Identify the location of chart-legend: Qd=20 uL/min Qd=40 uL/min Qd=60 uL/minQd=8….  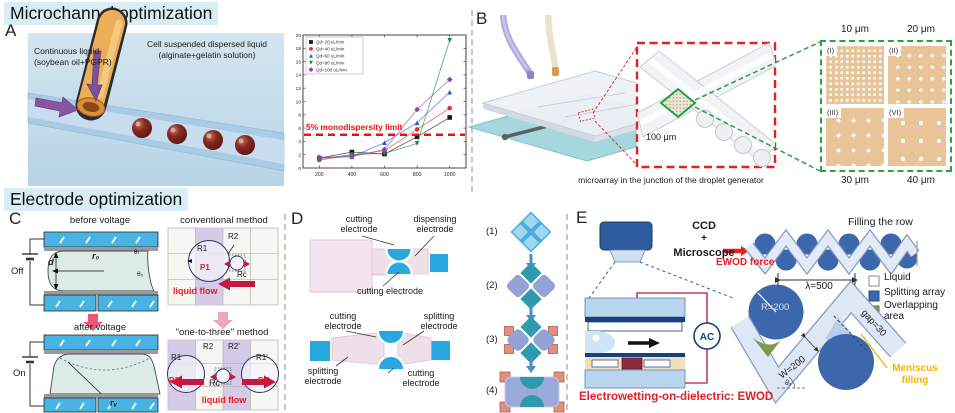
(334, 55).